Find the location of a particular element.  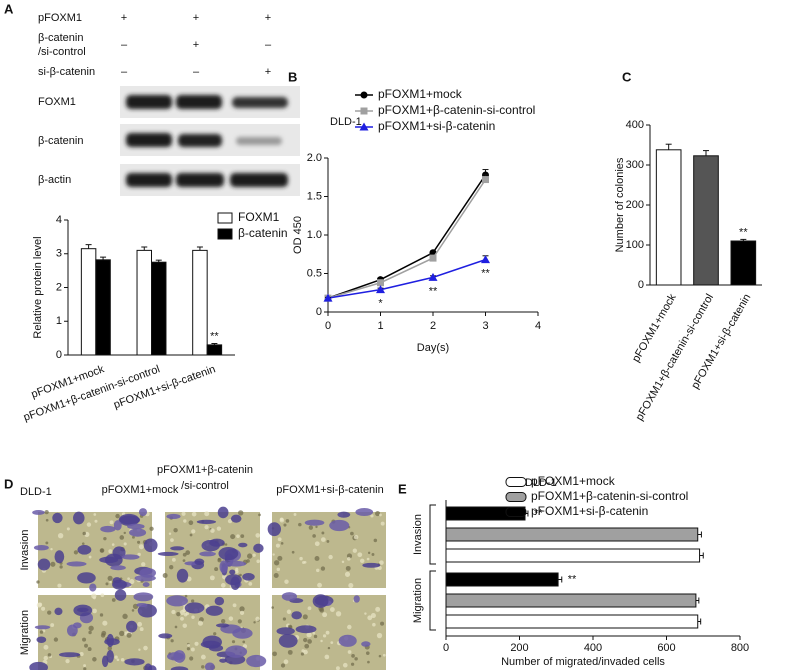

micrograph-bg is located at coordinates (329, 550).